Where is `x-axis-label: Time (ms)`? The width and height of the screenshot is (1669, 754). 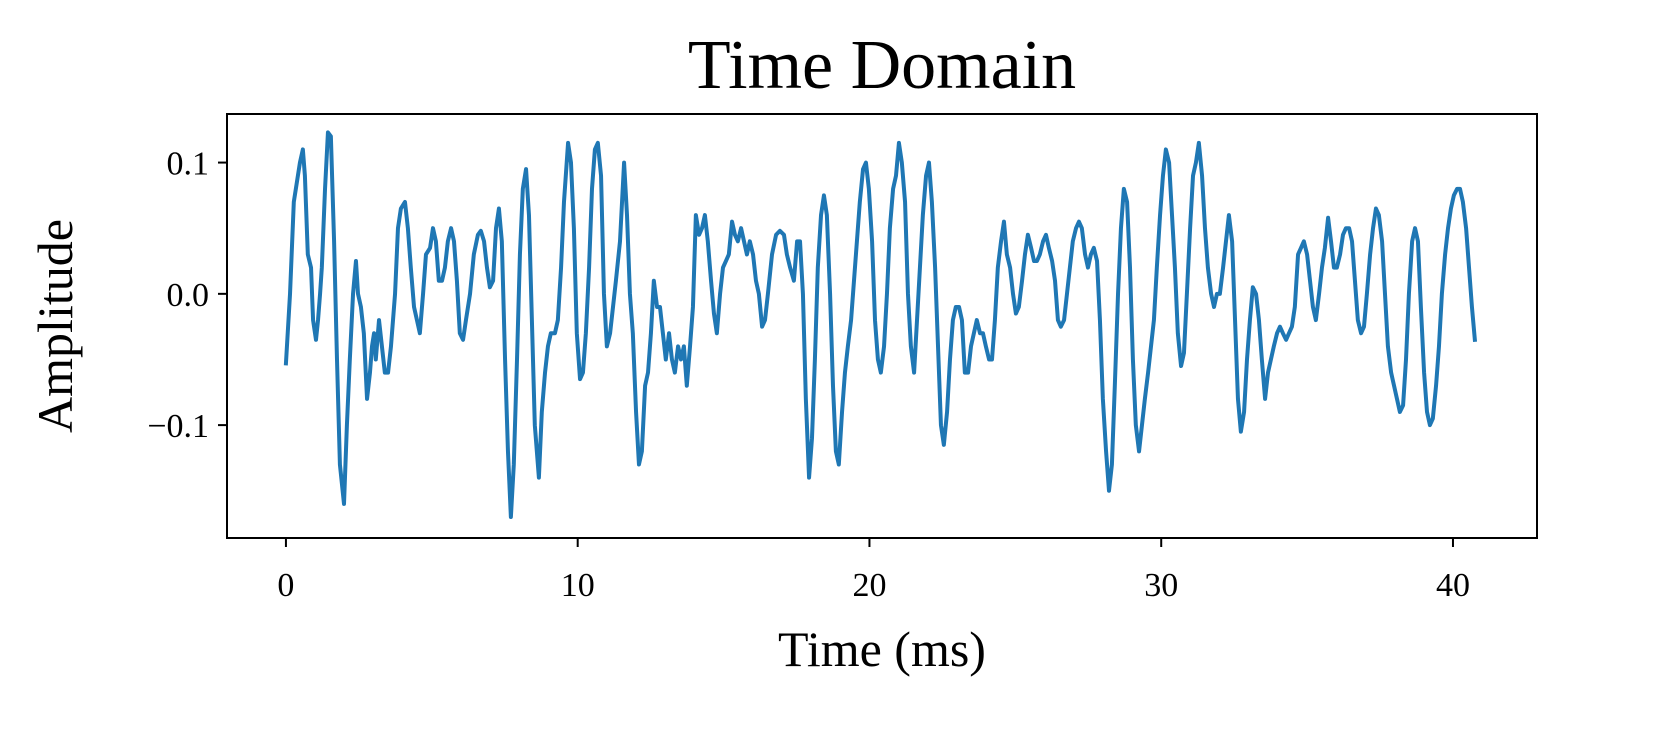 x-axis-label: Time (ms) is located at coordinates (882, 649).